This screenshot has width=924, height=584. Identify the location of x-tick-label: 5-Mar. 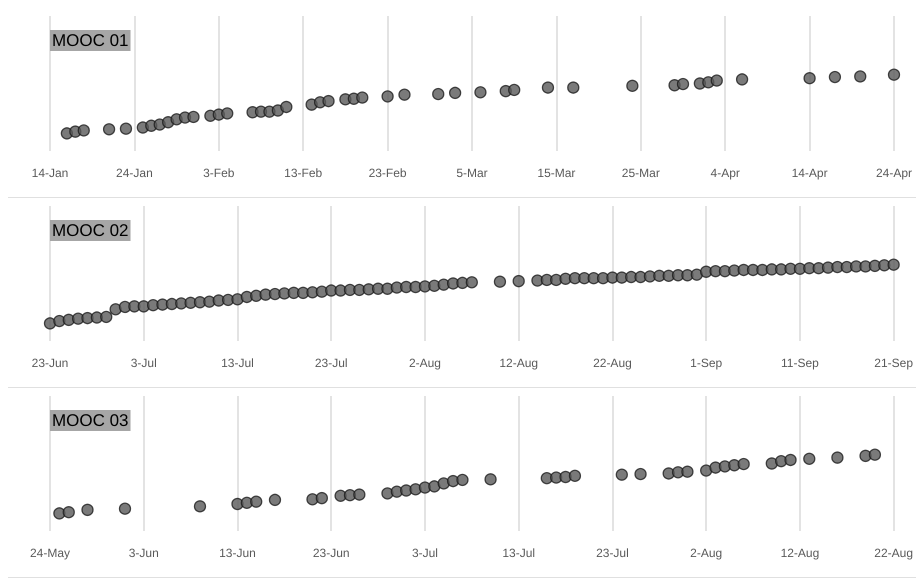
(472, 173).